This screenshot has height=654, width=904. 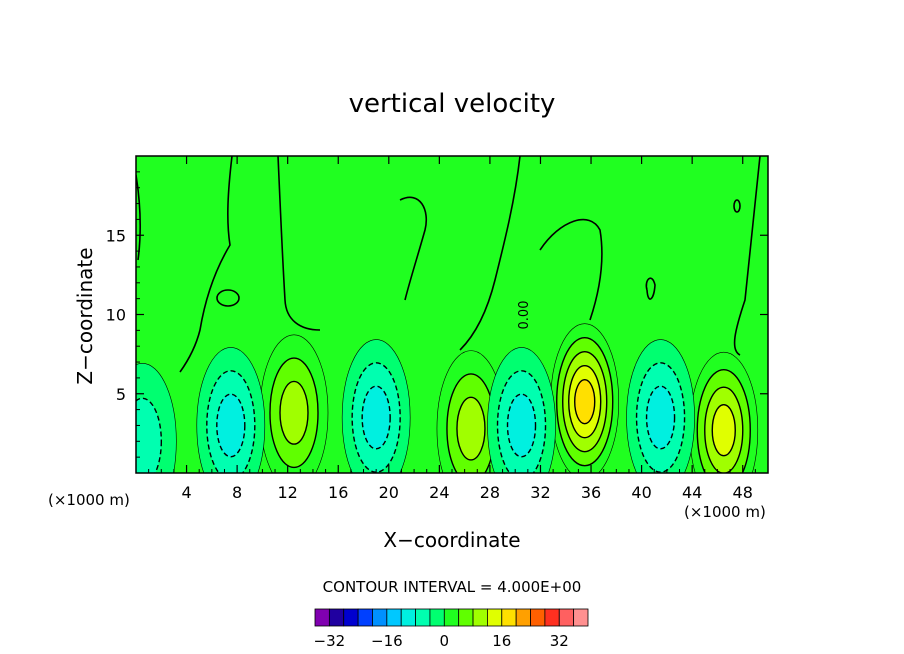 What do you see at coordinates (116, 315) in the screenshot?
I see `y-tick-label: 10` at bounding box center [116, 315].